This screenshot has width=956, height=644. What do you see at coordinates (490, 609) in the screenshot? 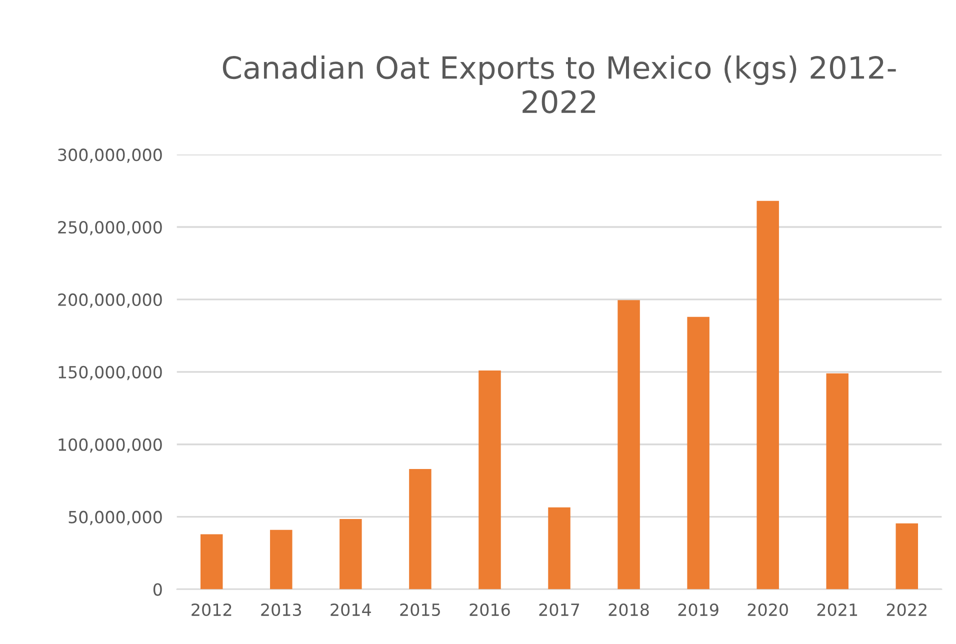
I see `x-tick-label: 2016` at bounding box center [490, 609].